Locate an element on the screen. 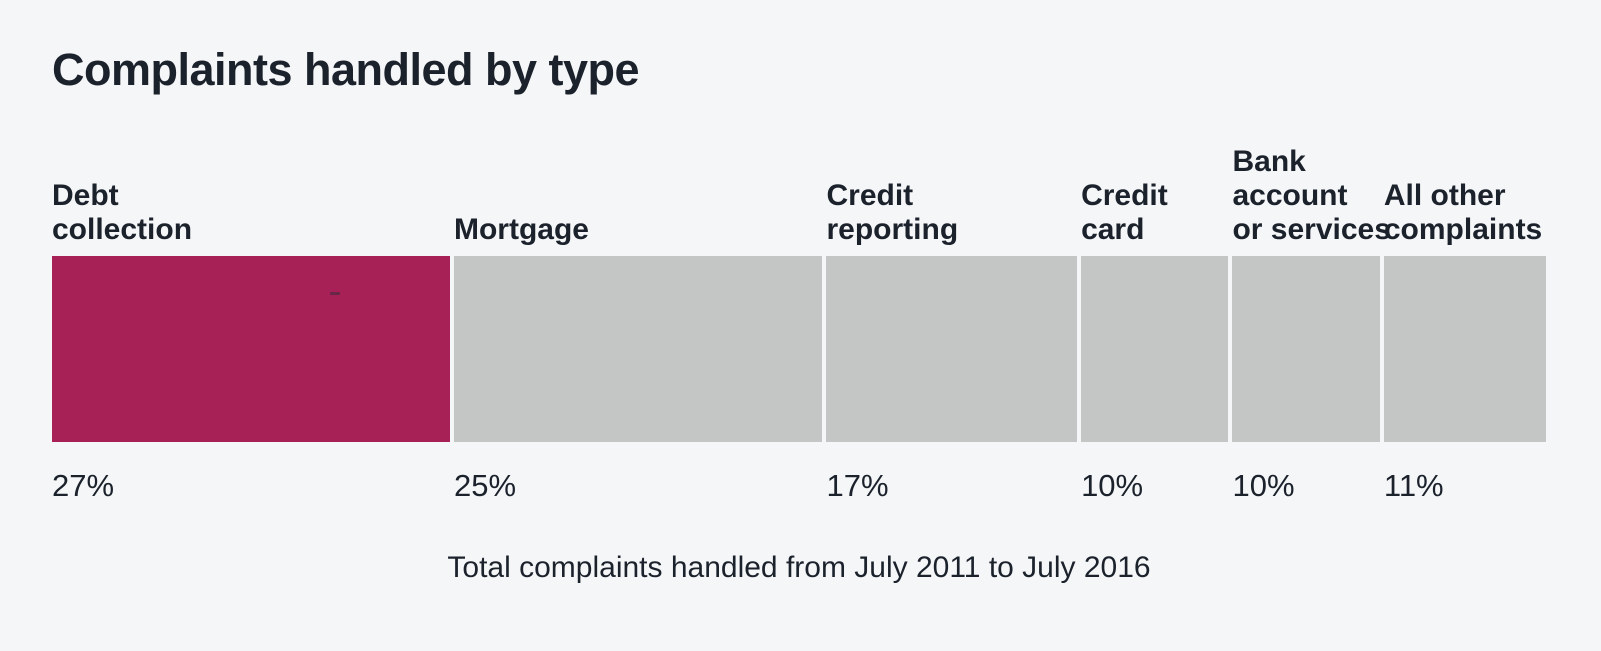 Image resolution: width=1601 pixels, height=651 pixels. segment-label: Mortgage is located at coordinates (521, 229).